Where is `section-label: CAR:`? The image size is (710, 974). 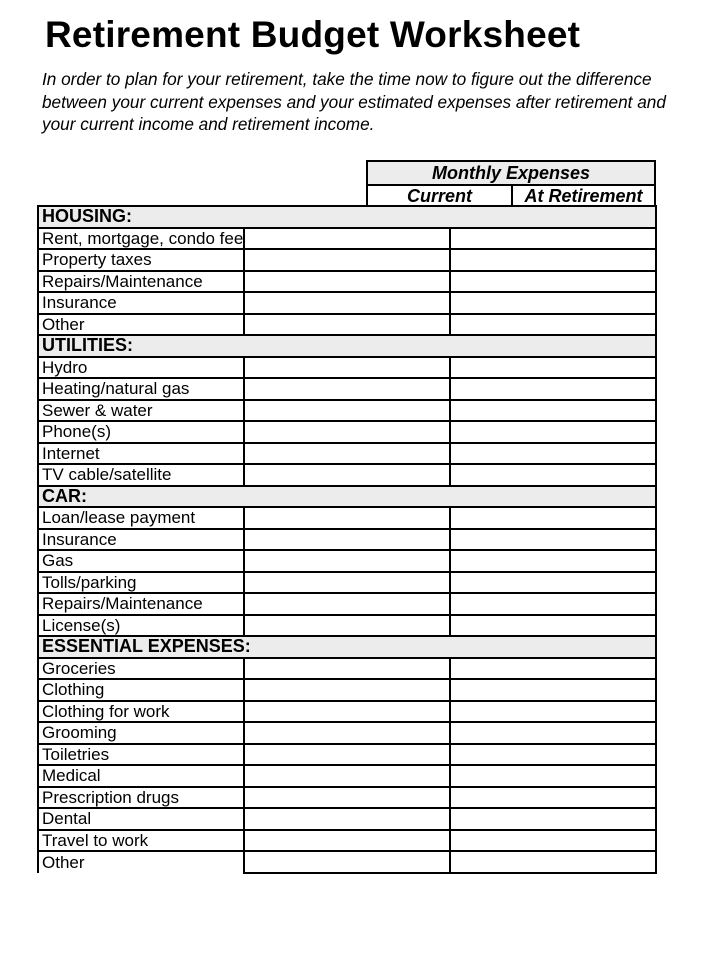
section-label: CAR: is located at coordinates (347, 496).